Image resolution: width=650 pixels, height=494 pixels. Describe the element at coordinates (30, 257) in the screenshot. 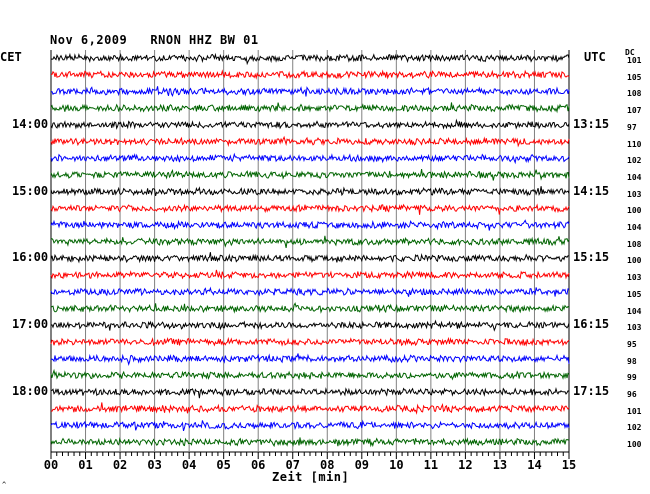

I see `cet-hour-label: 16:00` at that location.